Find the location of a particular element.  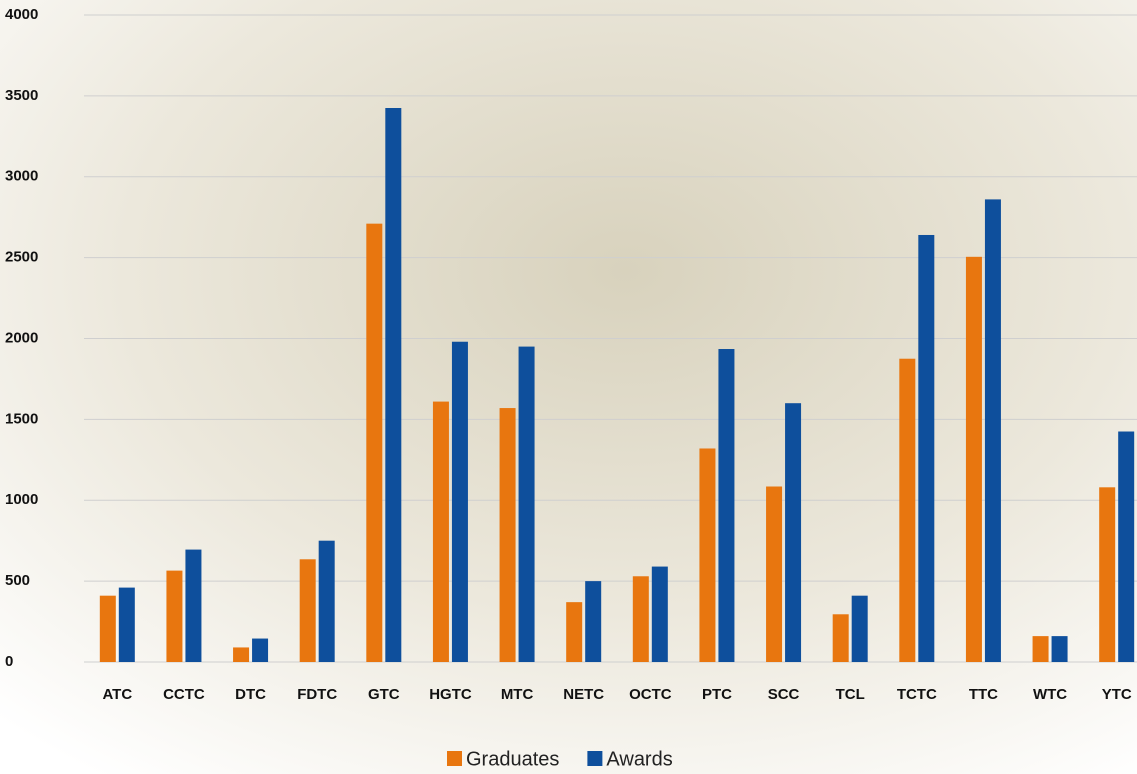

x-tick-label: MTC is located at coordinates (517, 694).